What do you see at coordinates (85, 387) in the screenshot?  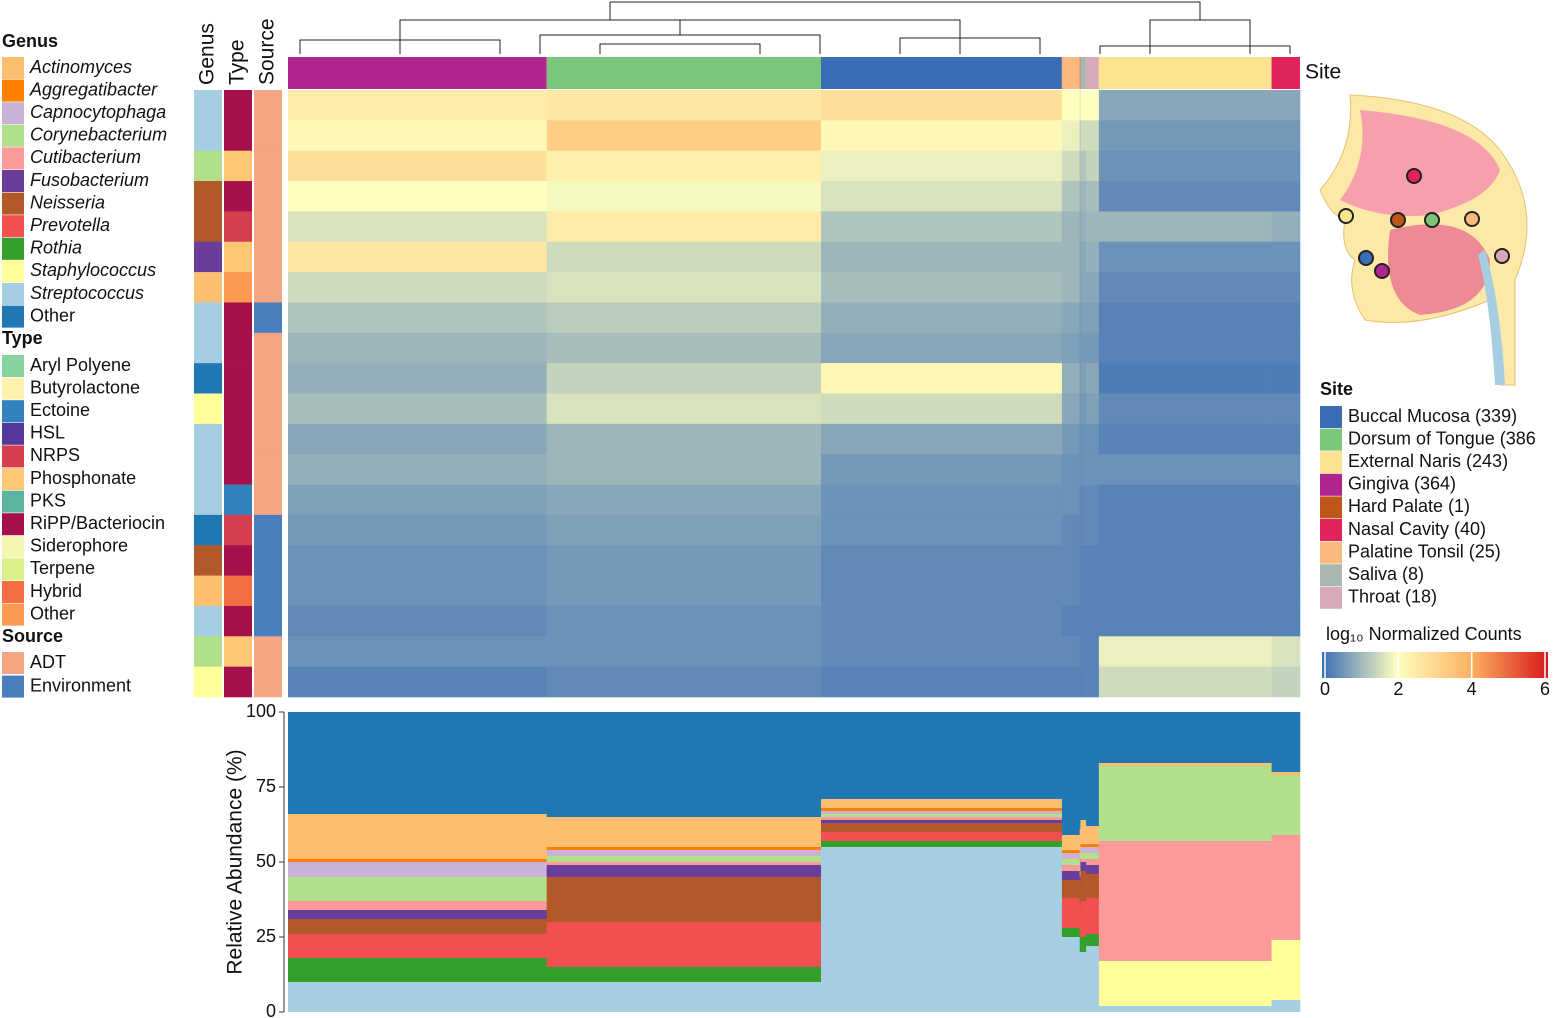 I see `legend-label: Butyrolactone` at bounding box center [85, 387].